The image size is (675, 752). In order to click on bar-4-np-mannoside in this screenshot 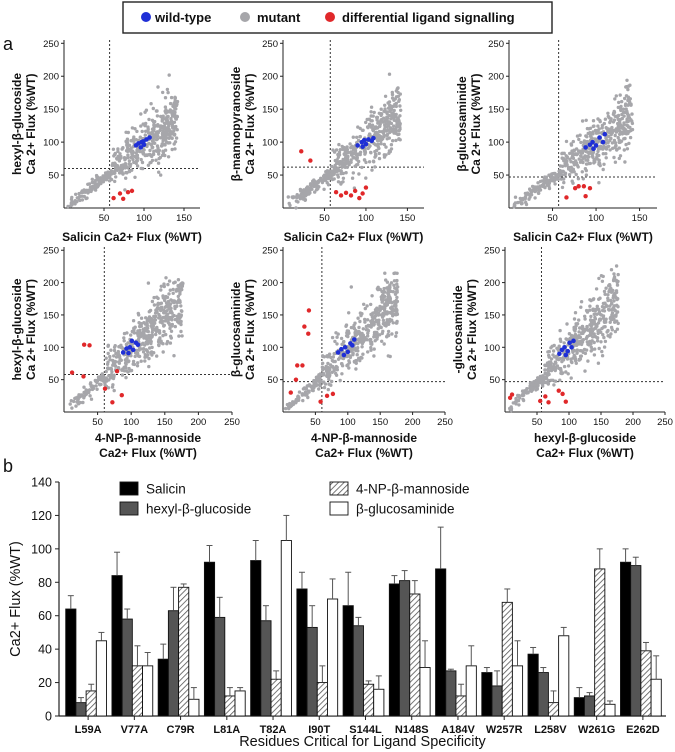, I will do `click(553, 709)`.